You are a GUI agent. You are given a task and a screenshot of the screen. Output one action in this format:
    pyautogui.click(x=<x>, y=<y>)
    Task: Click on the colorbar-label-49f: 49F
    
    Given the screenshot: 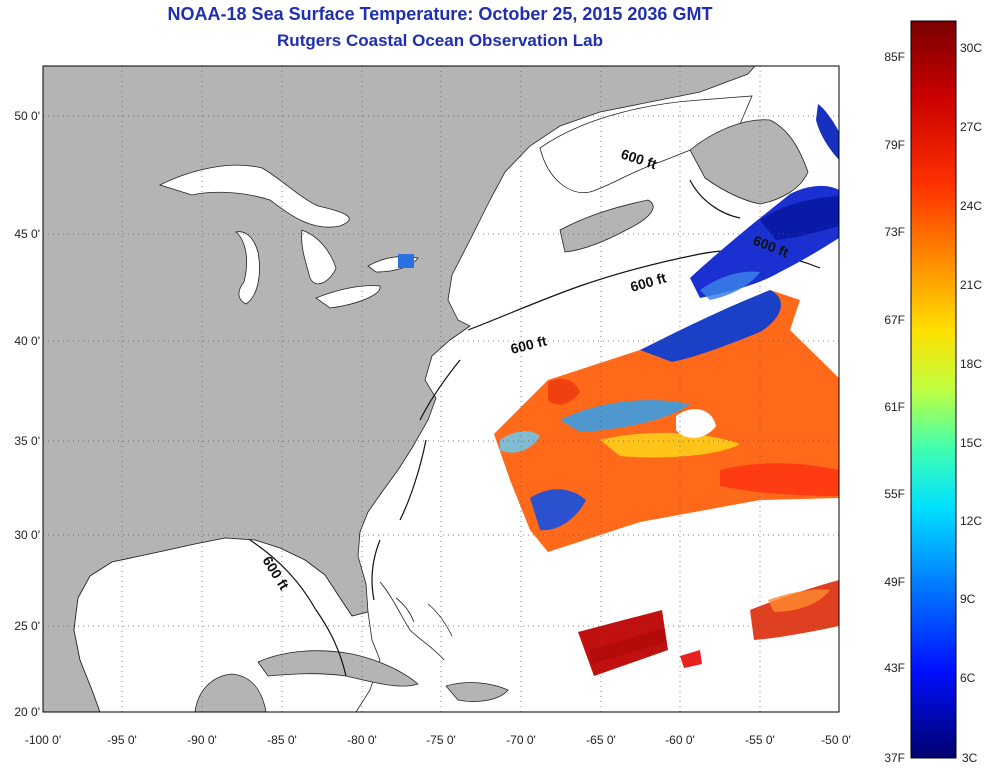 What is the action you would take?
    pyautogui.click(x=894, y=582)
    